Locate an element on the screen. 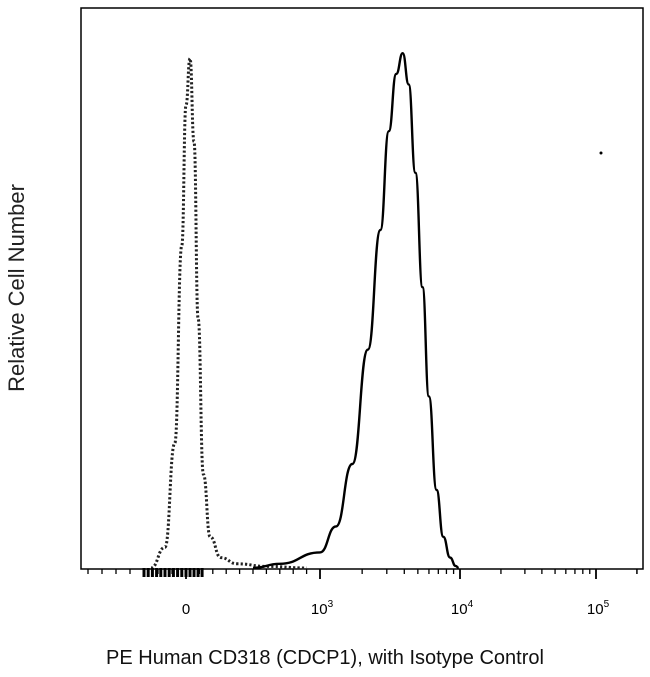 The image size is (650, 677). x-tick-label: 10³ is located at coordinates (322, 608).